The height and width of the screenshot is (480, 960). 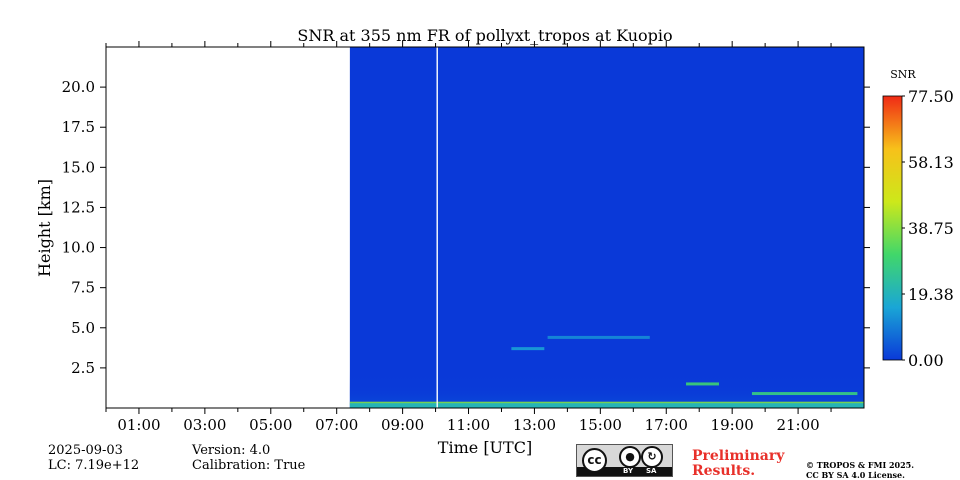 I want to click on colorbar-label: SNR, so click(x=903, y=74).